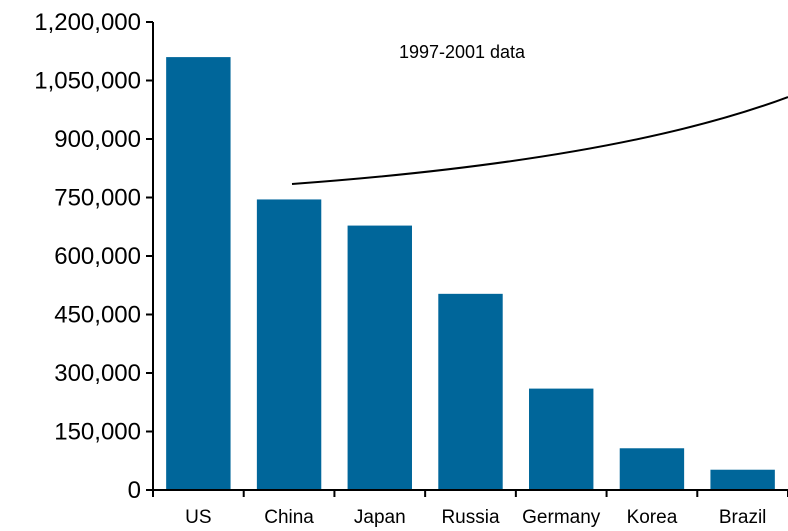 This screenshot has height=531, width=788. I want to click on x-tick-label: US, so click(198, 517).